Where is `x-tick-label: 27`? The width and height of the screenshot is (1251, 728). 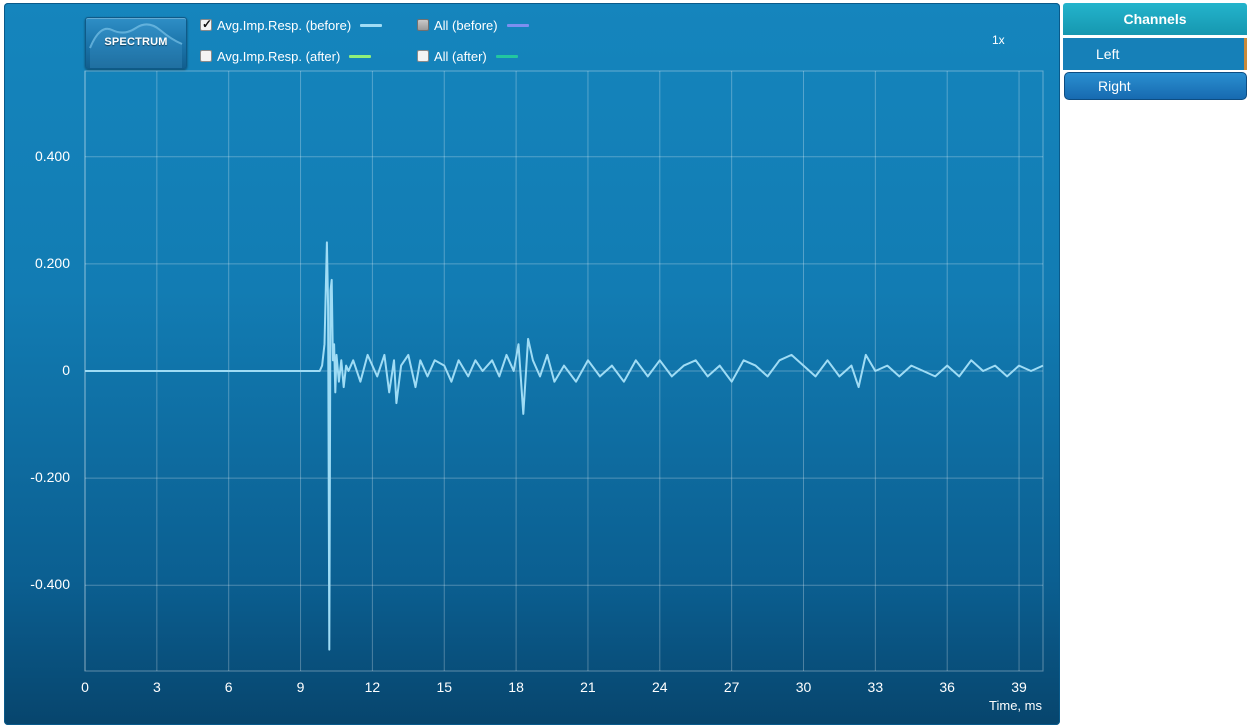
x-tick-label: 27 is located at coordinates (731, 687).